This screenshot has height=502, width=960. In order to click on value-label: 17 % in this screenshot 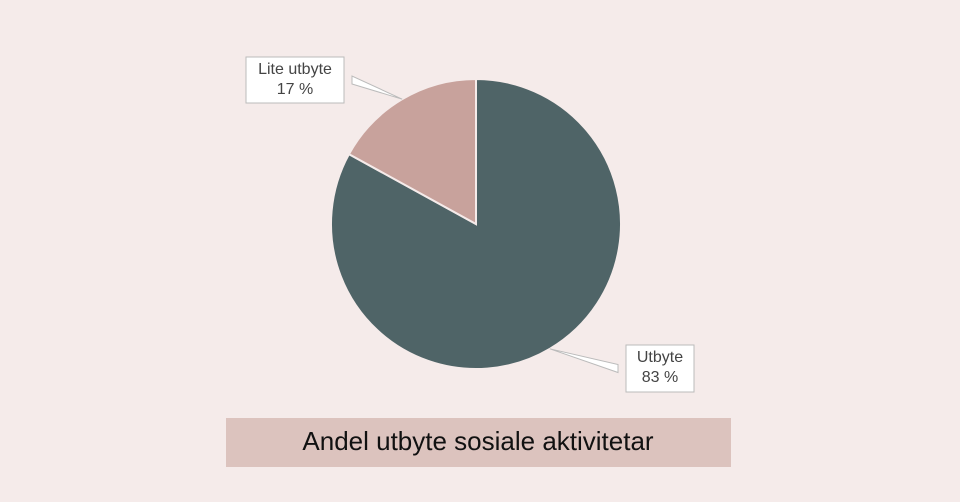, I will do `click(295, 89)`.